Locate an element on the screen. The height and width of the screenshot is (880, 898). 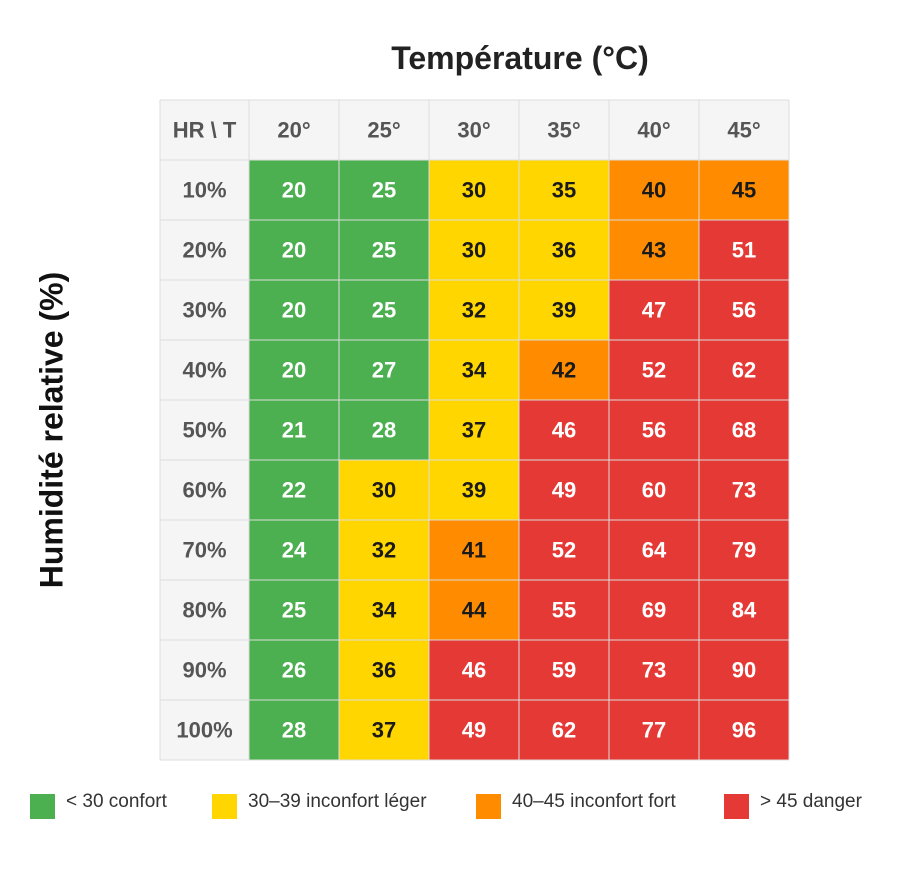
x-tick-label: 30° is located at coordinates (473, 130).